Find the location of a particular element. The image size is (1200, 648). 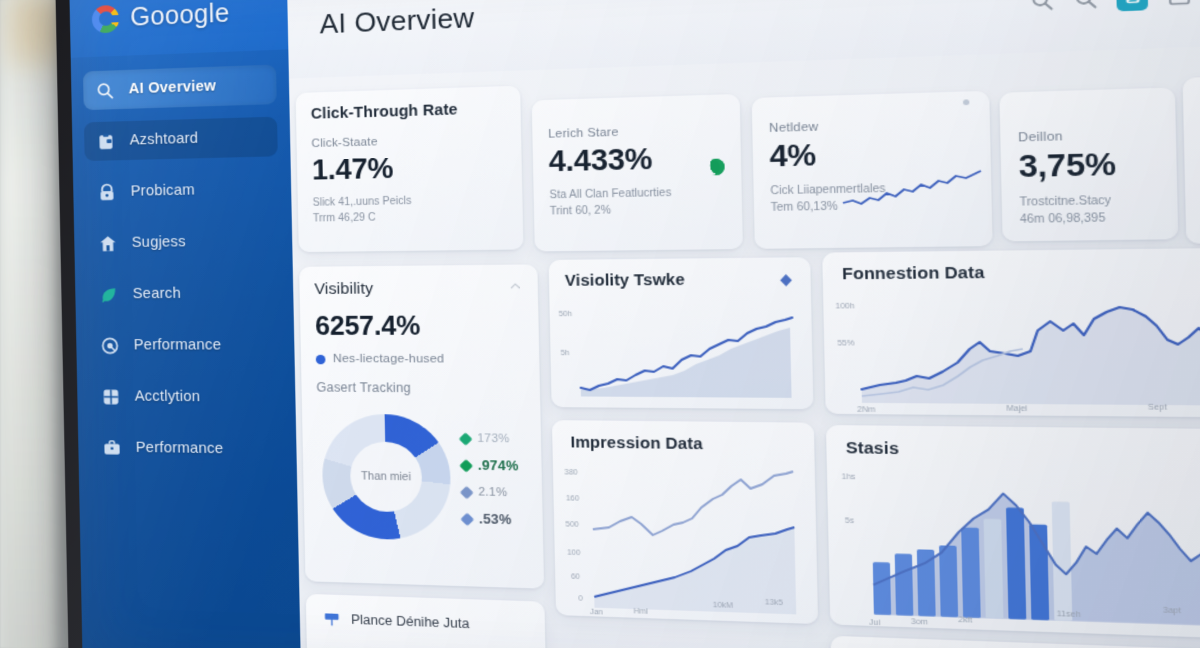

sidebar-item-performance: Performance is located at coordinates (185, 346).